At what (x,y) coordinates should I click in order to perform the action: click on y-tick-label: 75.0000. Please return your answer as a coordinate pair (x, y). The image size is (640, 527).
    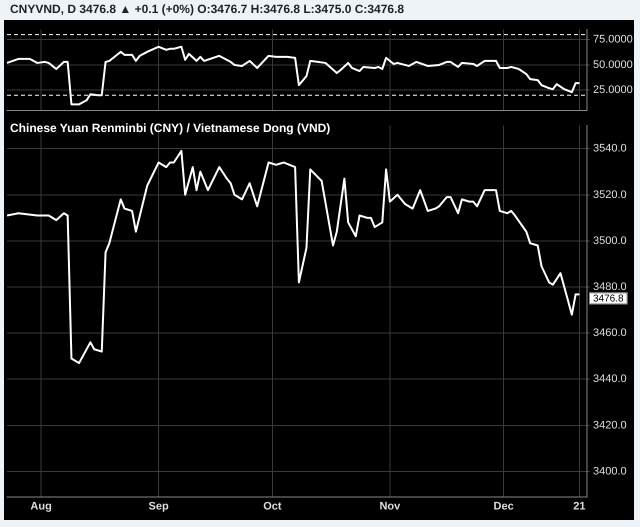
    Looking at the image, I should click on (613, 40).